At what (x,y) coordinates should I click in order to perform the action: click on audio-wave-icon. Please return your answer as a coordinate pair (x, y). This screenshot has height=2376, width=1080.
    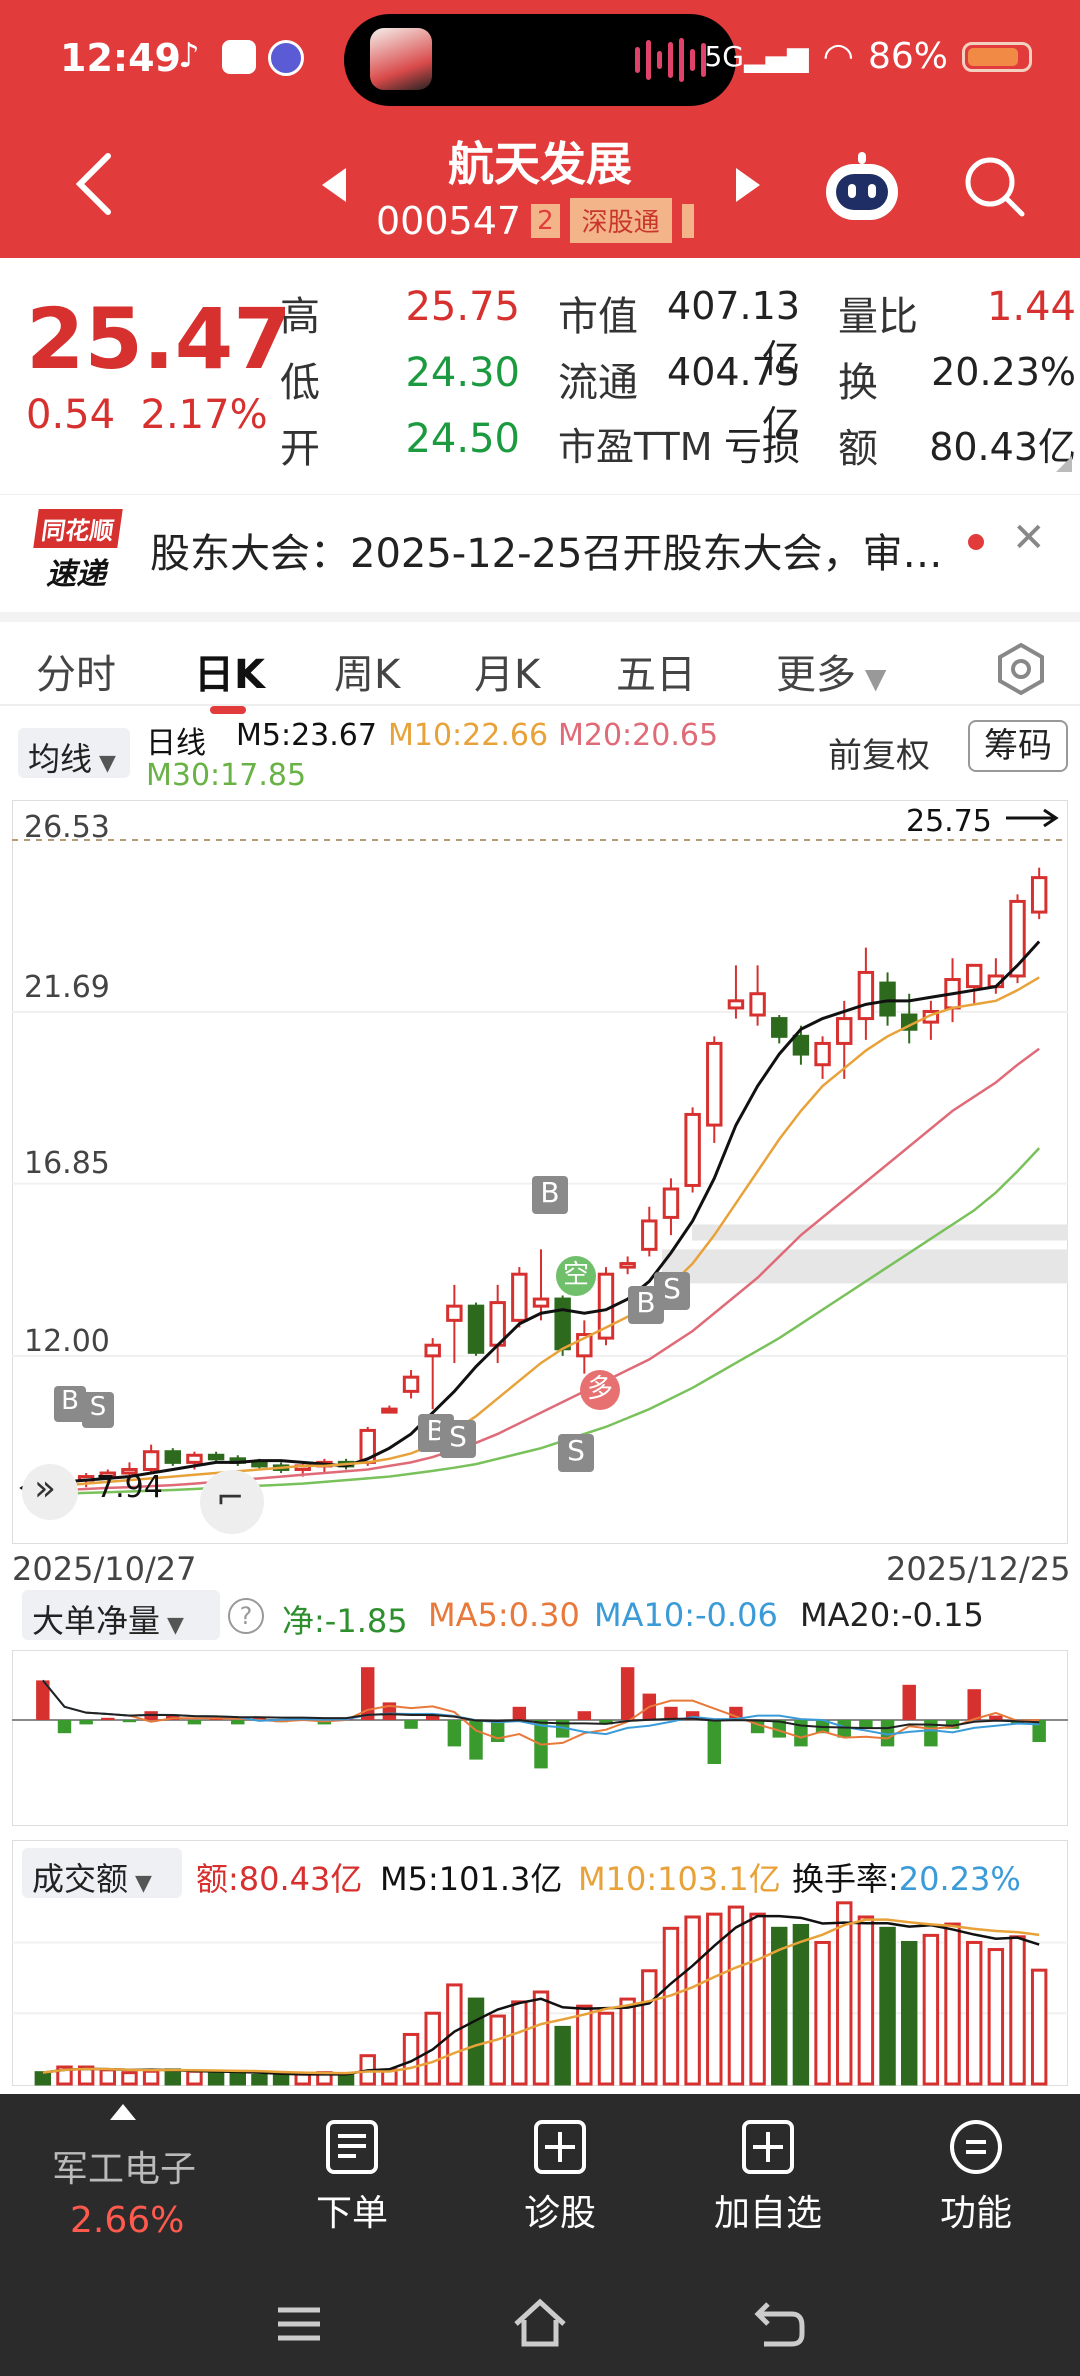
    Looking at the image, I should click on (670, 60).